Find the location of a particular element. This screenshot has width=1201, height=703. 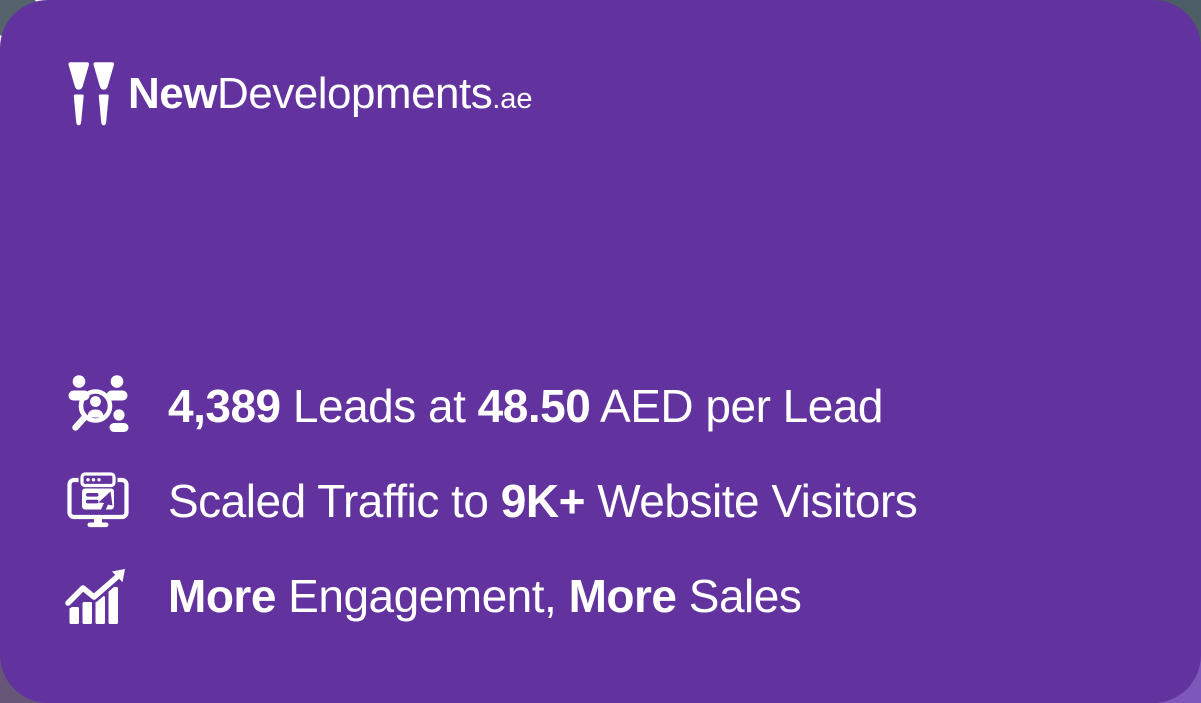

stat-row-traffic: Scaled Traffic to 9K+ Website Visitors is located at coordinates (491, 501).